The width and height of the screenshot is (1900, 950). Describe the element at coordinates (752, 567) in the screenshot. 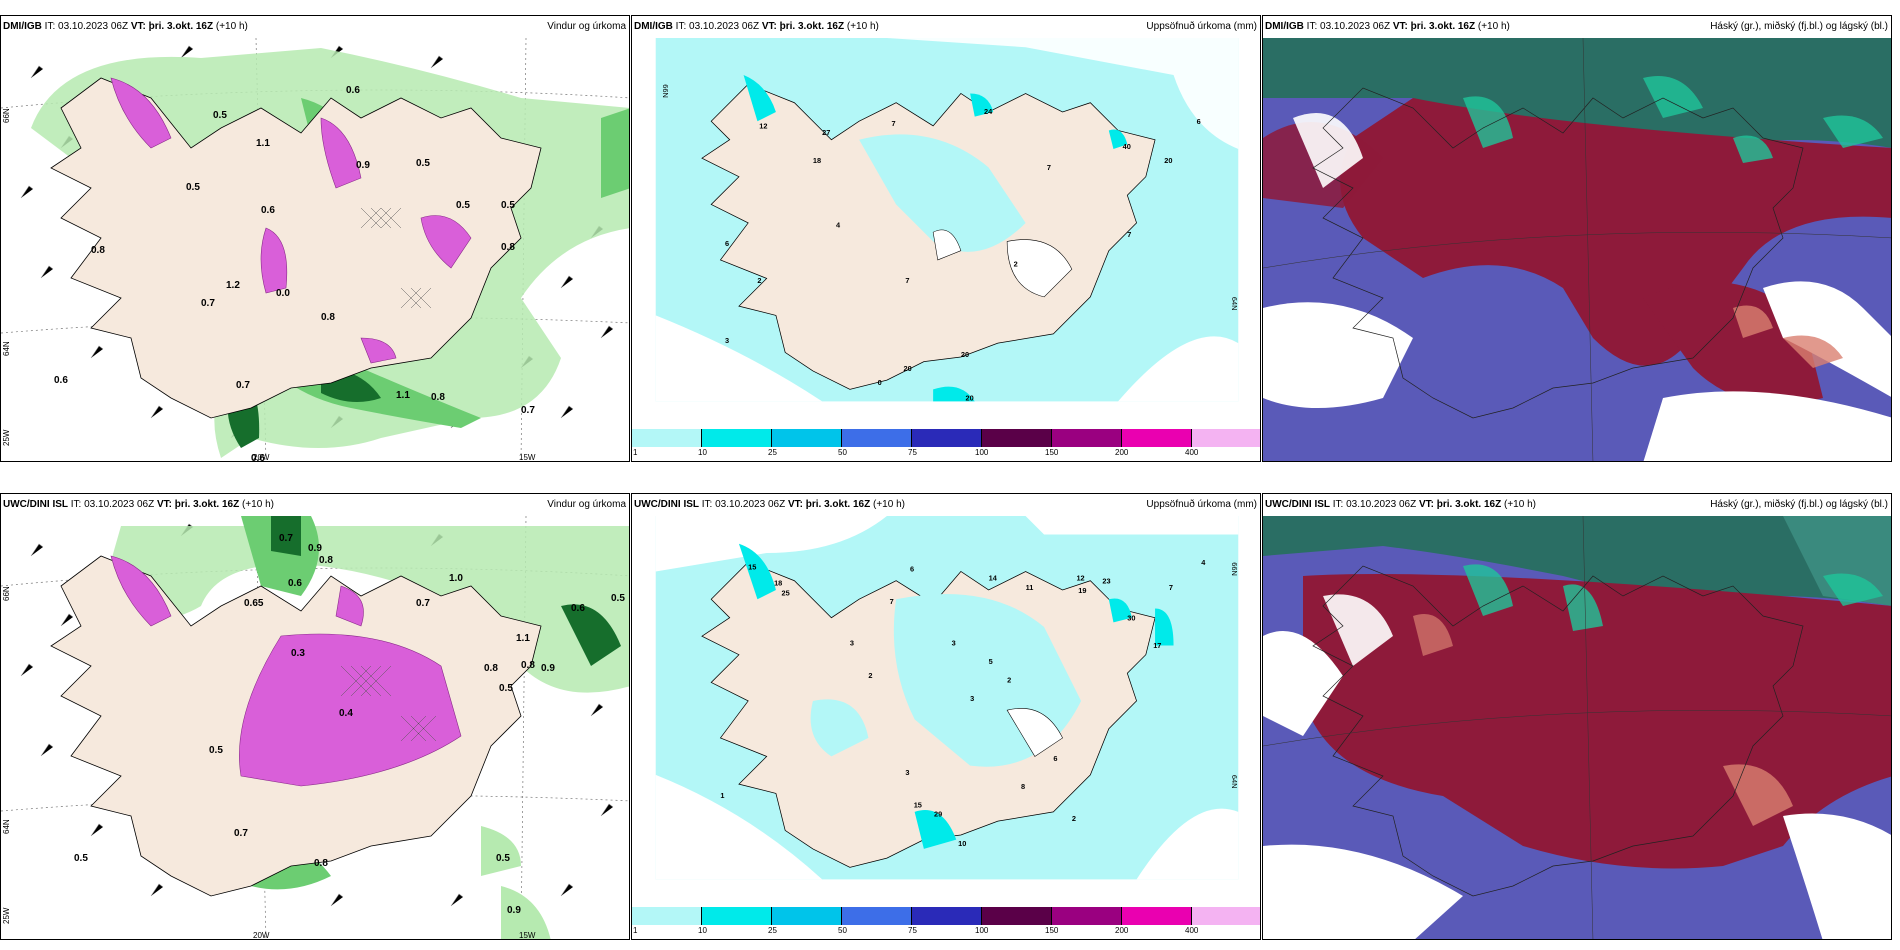

I see `accum-label: 15` at that location.